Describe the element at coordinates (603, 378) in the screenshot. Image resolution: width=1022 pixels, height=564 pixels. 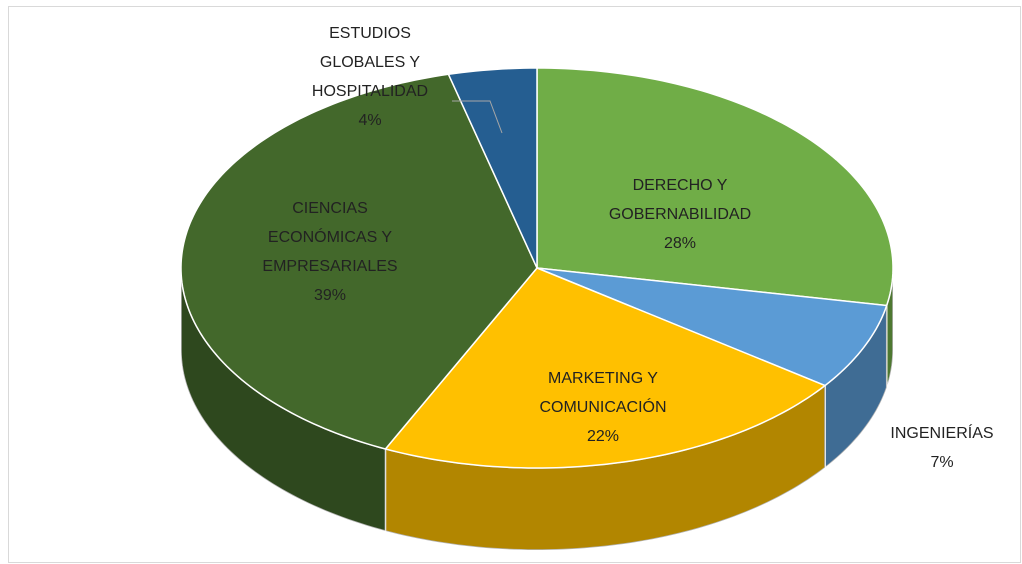
I see `label-line: MARKETING Y` at that location.